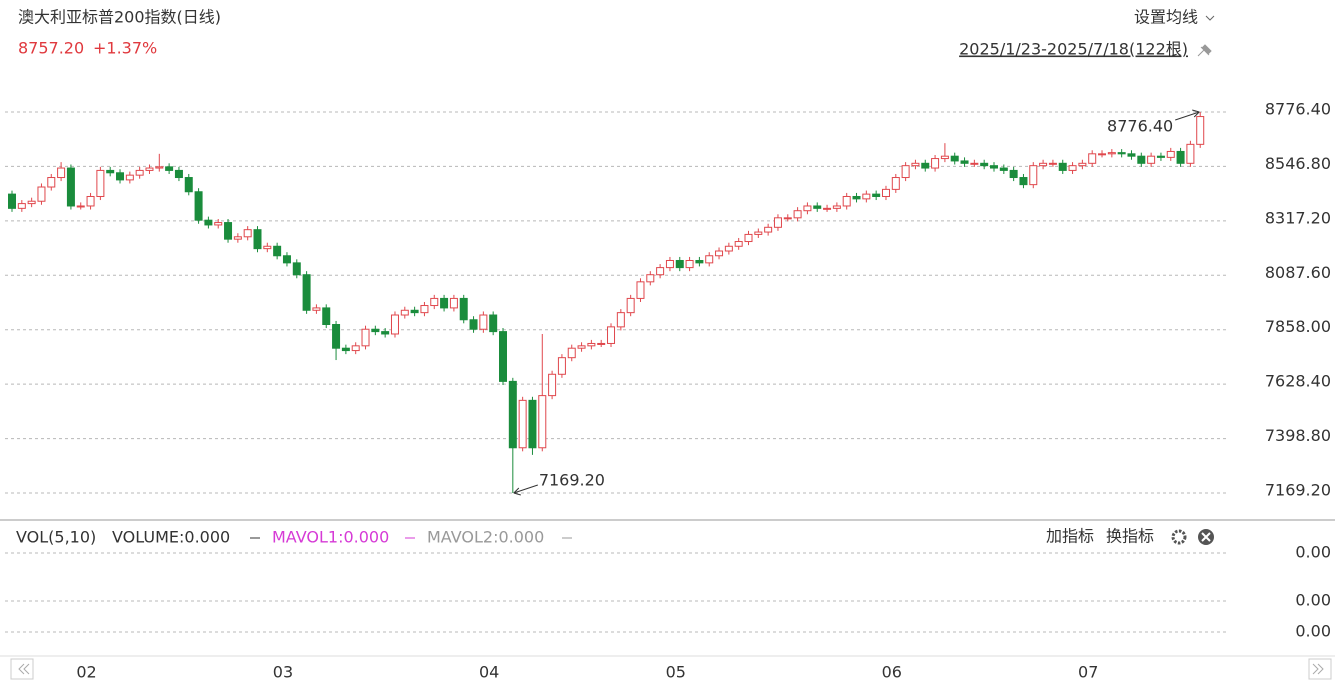 The image size is (1335, 684). I want to click on scroll-left, so click(22, 669).